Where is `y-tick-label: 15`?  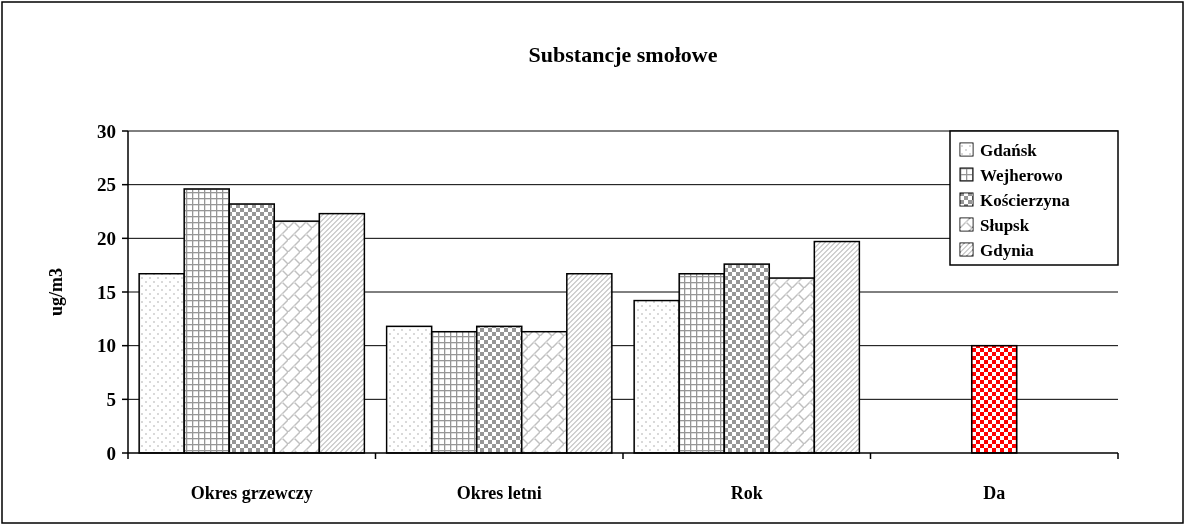 y-tick-label: 15 is located at coordinates (106, 292).